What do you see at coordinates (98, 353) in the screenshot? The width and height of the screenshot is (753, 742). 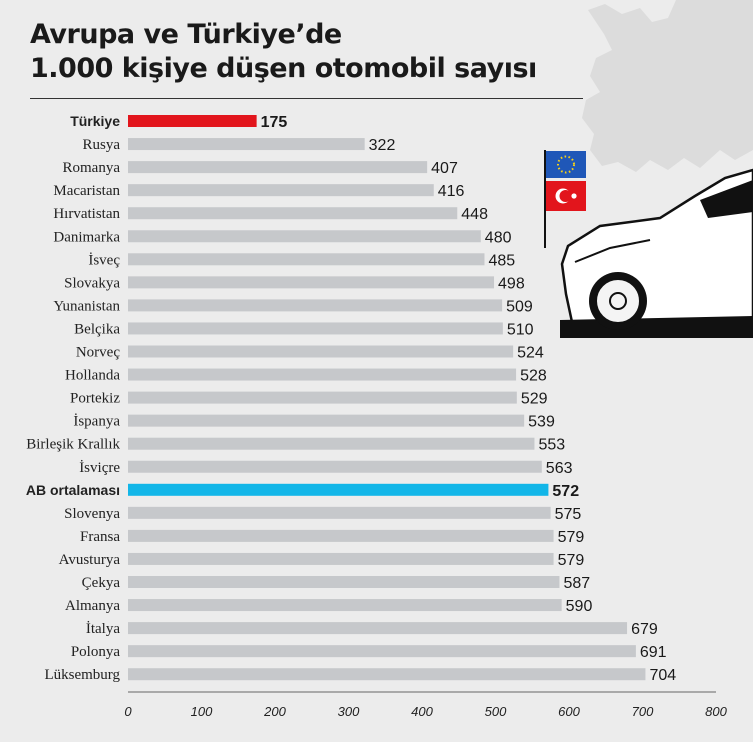 I see `category-label-norvec: Norveç` at bounding box center [98, 353].